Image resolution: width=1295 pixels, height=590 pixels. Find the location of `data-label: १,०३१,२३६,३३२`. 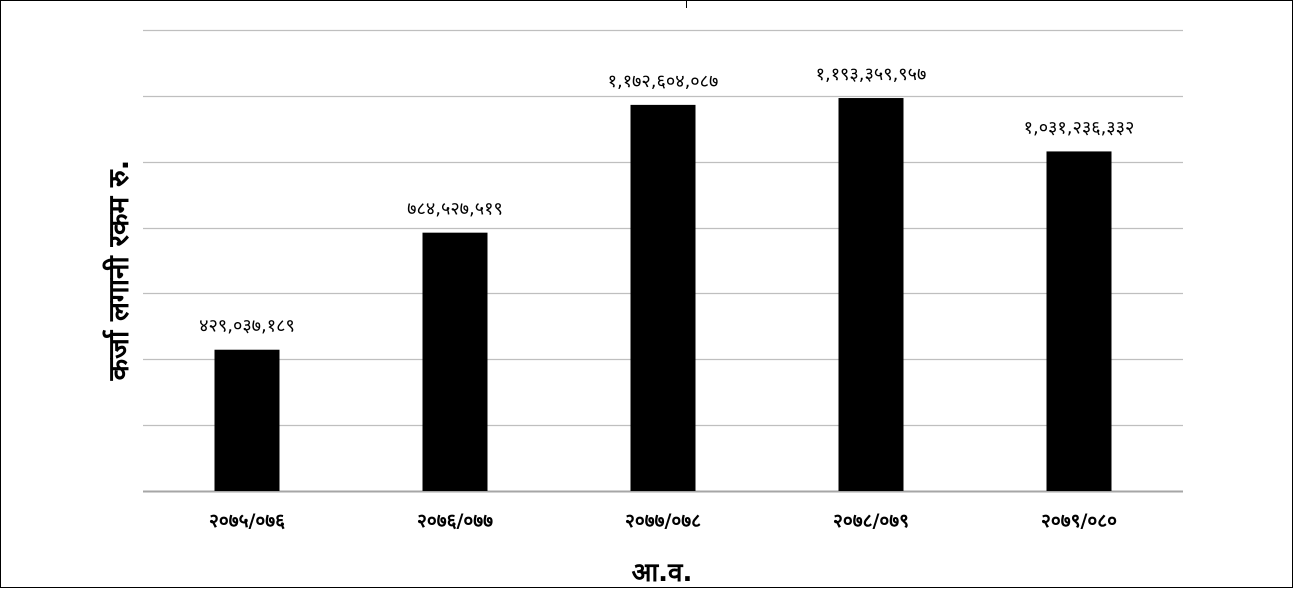

data-label: १,०३१,२३६,३३२ is located at coordinates (1079, 127).